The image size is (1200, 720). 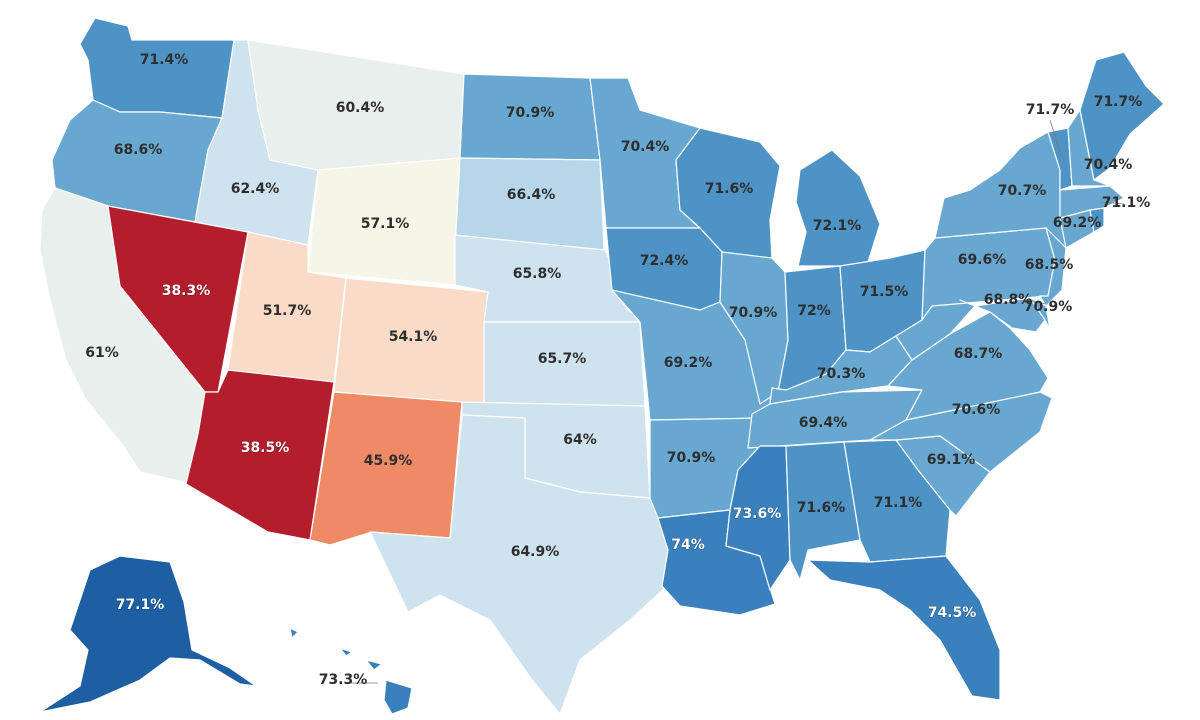 What do you see at coordinates (837, 226) in the screenshot?
I see `state-label-mi: 72.1%` at bounding box center [837, 226].